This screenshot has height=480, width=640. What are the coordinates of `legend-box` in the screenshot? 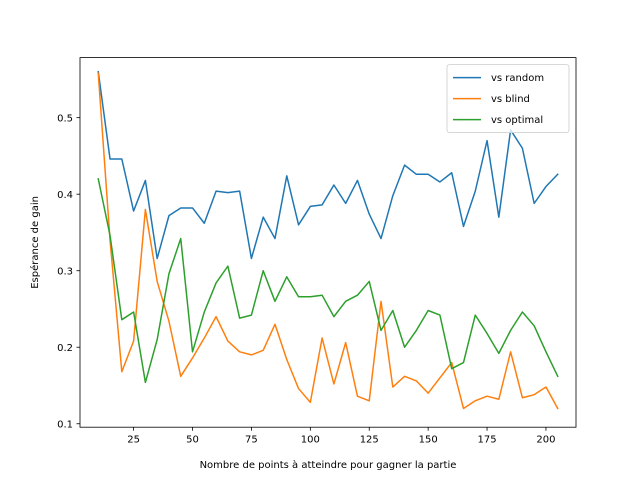 It's located at (508, 98).